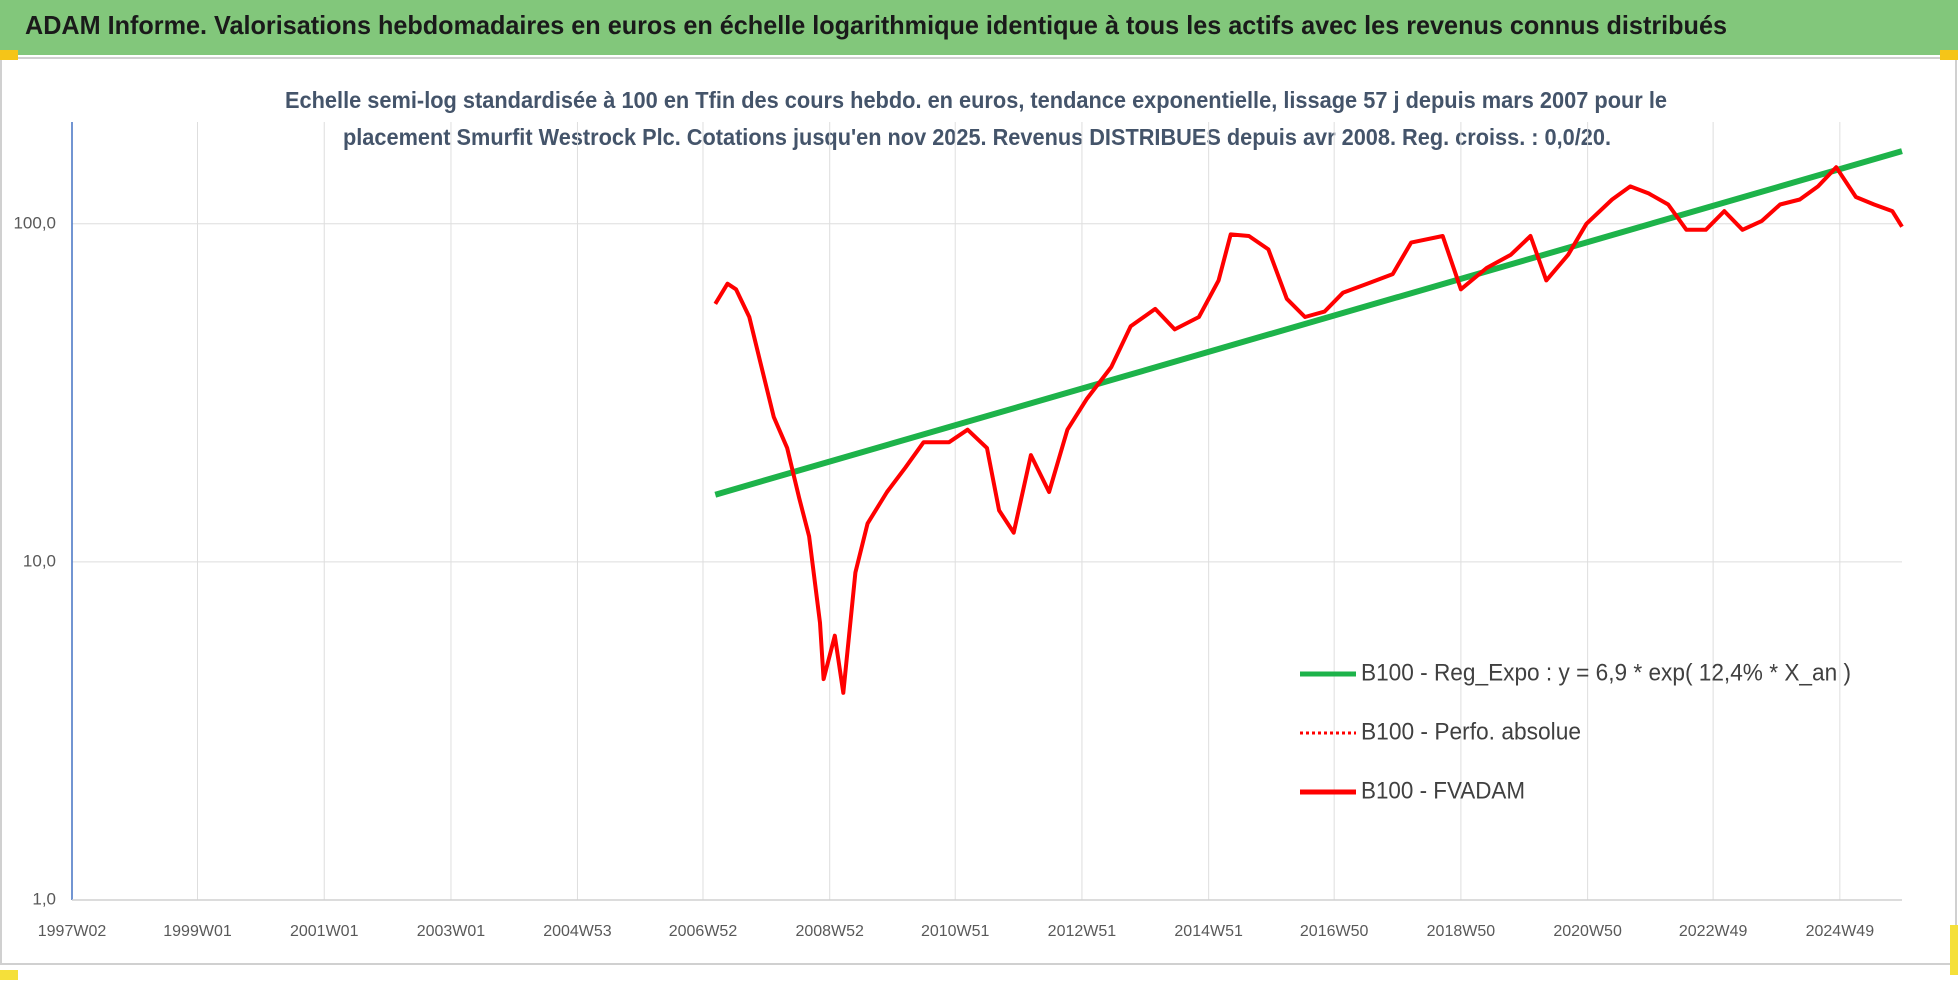 This screenshot has width=1958, height=983. Describe the element at coordinates (34, 222) in the screenshot. I see `y-tick-label: 100,0` at that location.